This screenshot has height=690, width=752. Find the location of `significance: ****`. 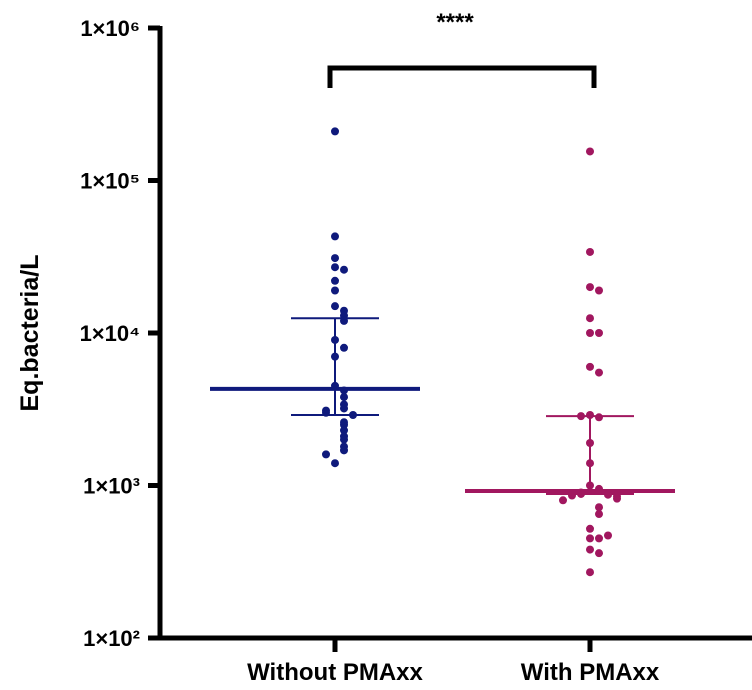

significance: **** is located at coordinates (455, 22).